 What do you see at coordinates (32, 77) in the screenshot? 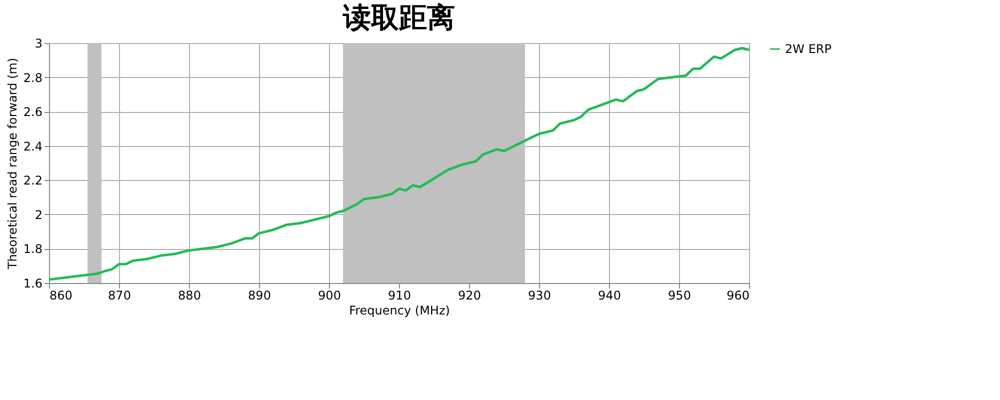
I see `y-tick-label: 2.8` at bounding box center [32, 77].